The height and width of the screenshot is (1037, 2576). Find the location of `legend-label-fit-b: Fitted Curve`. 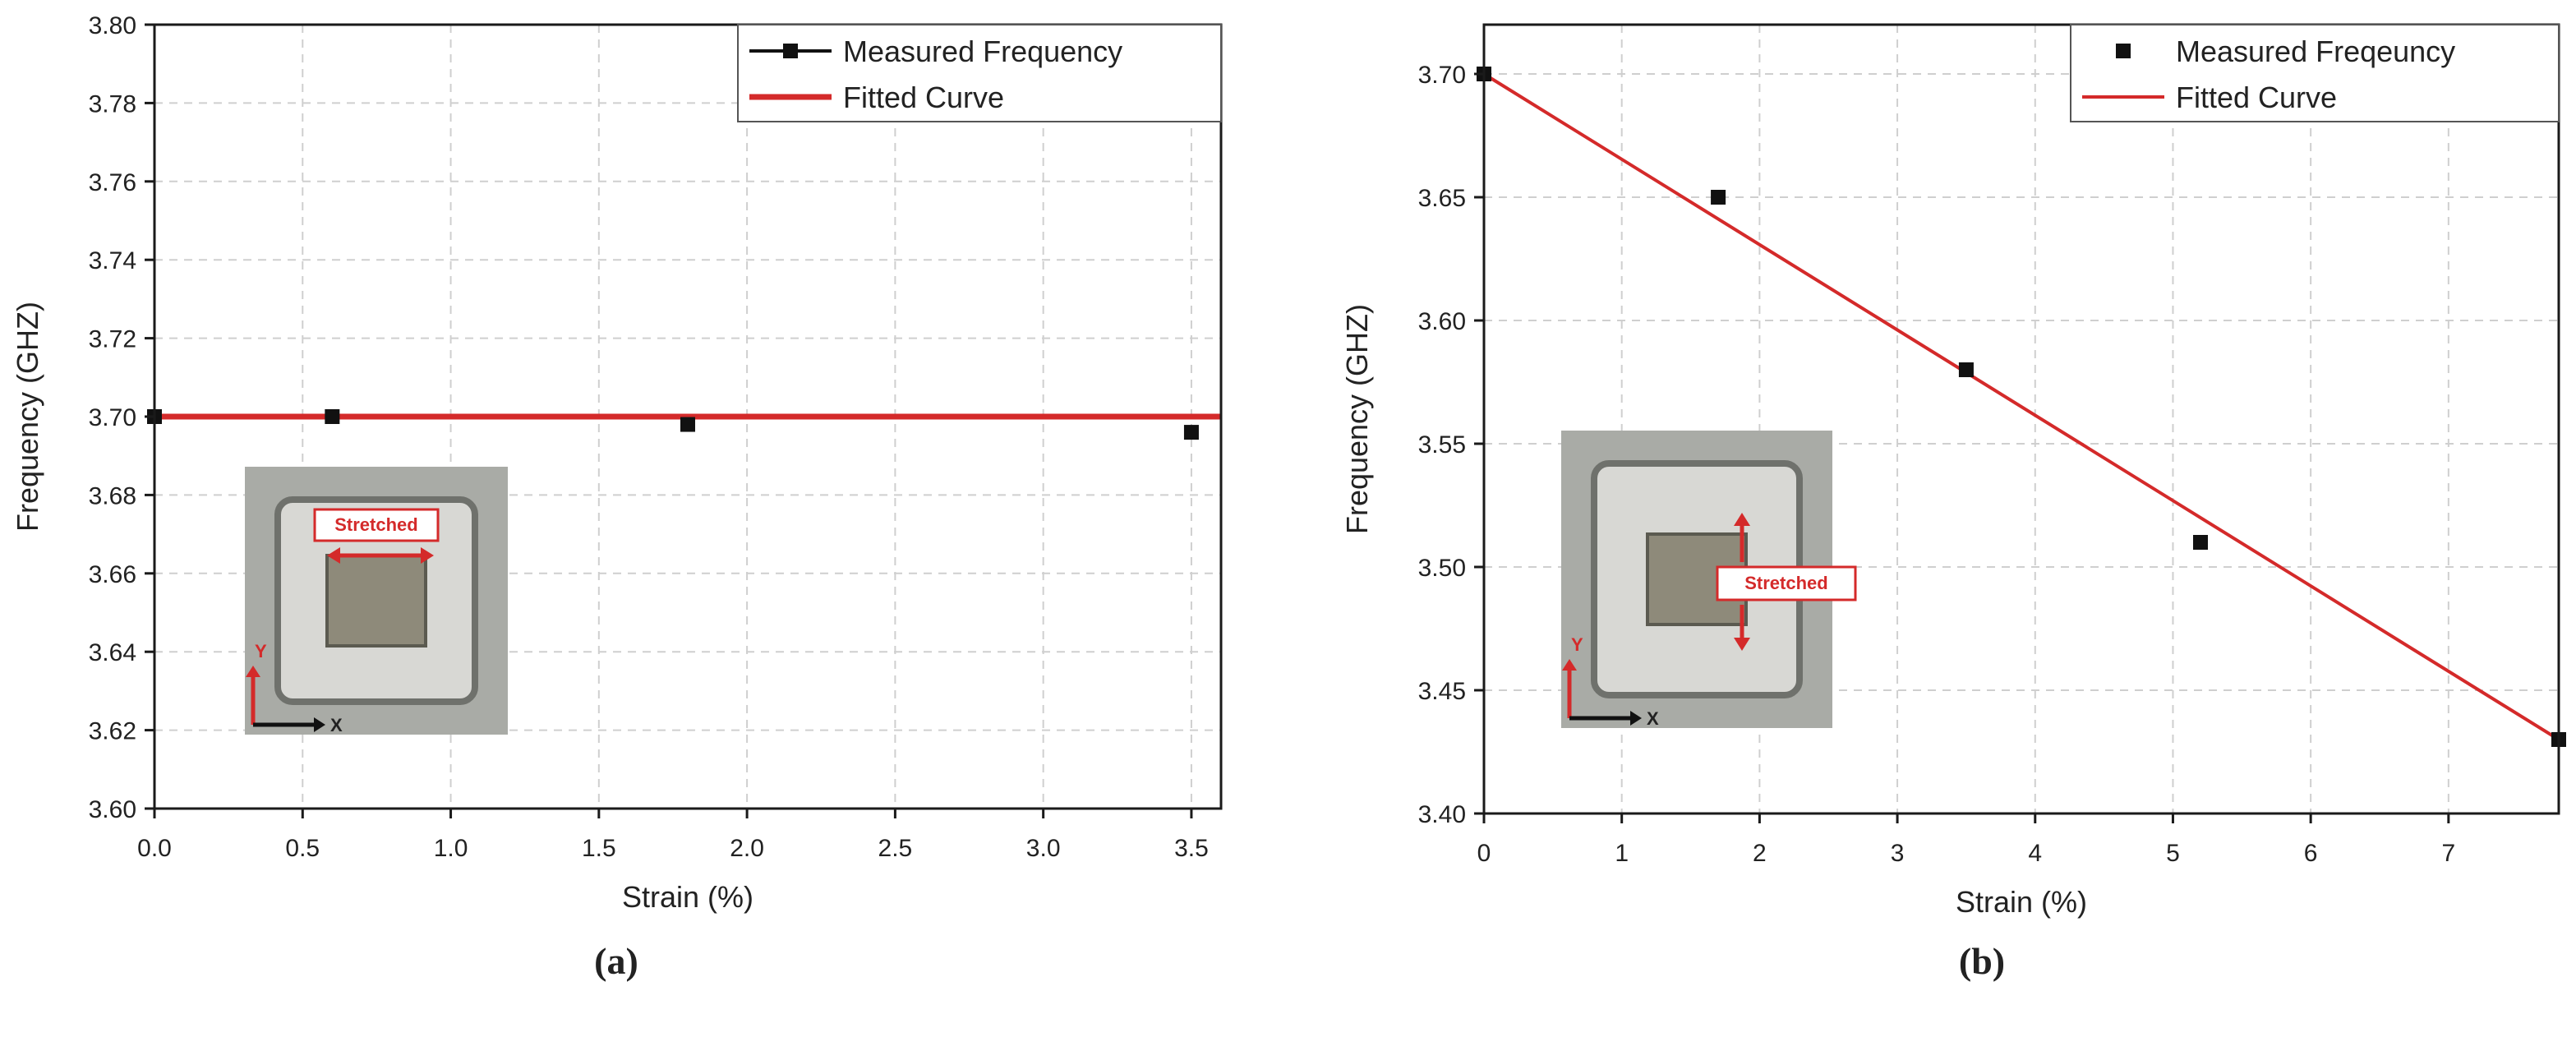

legend-label-fit-b: Fitted Curve is located at coordinates (2256, 97).